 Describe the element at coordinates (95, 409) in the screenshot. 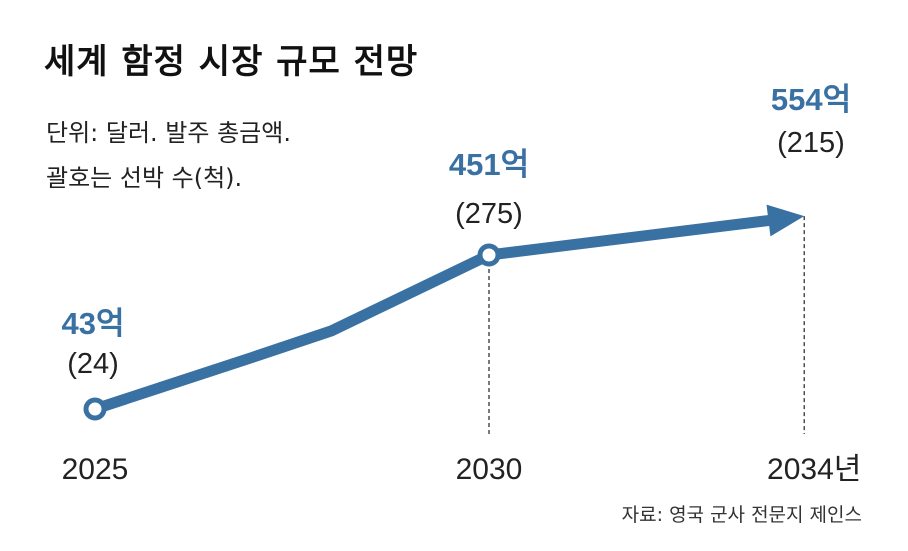

I see `point-marker-2025` at that location.